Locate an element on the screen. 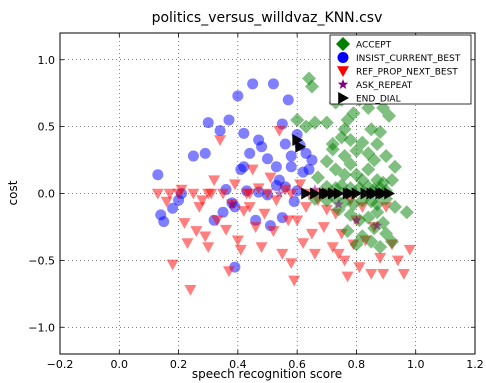  series-end-dial is located at coordinates (344, 167).